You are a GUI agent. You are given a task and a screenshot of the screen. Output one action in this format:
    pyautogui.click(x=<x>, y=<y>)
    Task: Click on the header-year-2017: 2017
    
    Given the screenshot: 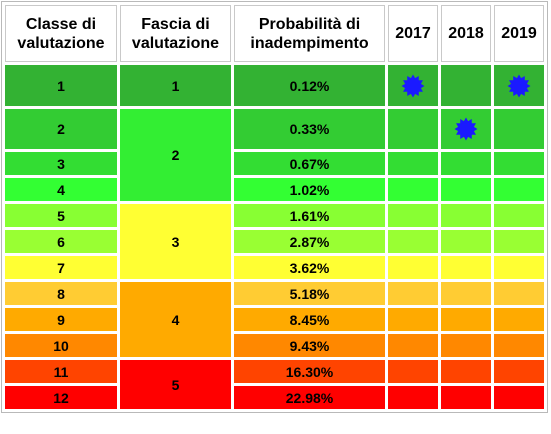 What is the action you would take?
    pyautogui.click(x=413, y=33)
    